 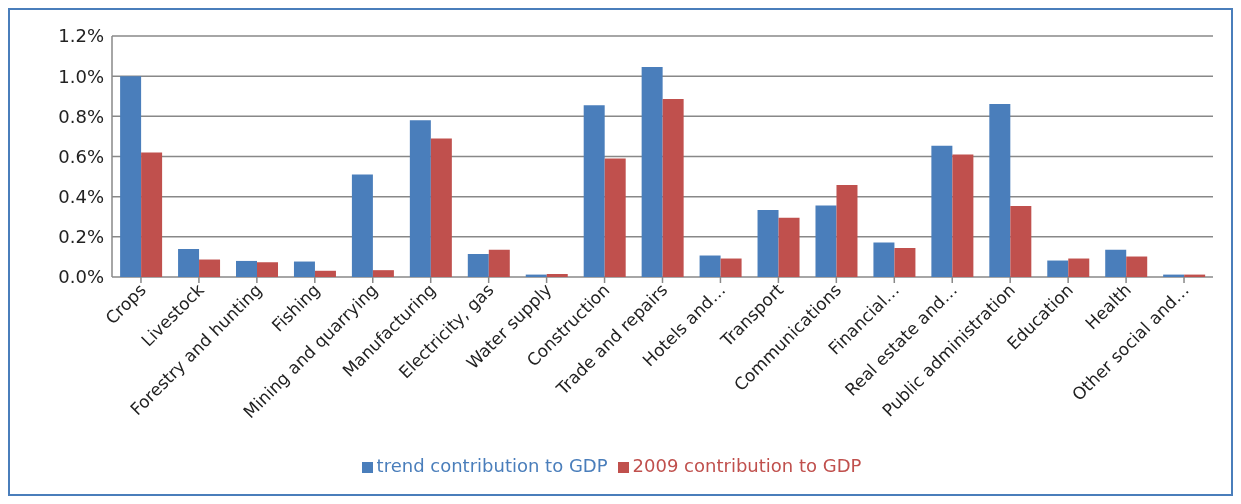 What do you see at coordinates (81, 116) in the screenshot?
I see `y-tick-label: 0.8%` at bounding box center [81, 116].